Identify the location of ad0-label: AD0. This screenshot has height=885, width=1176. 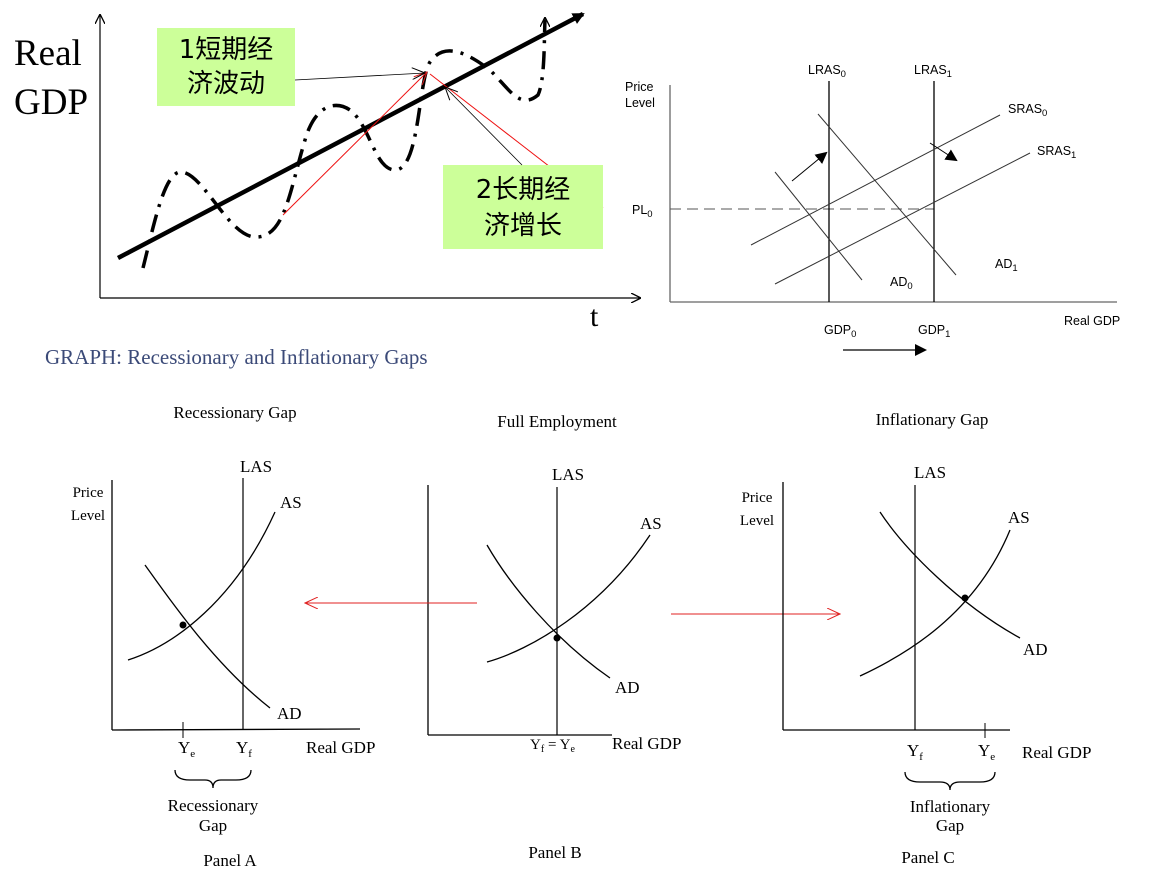
(901, 283).